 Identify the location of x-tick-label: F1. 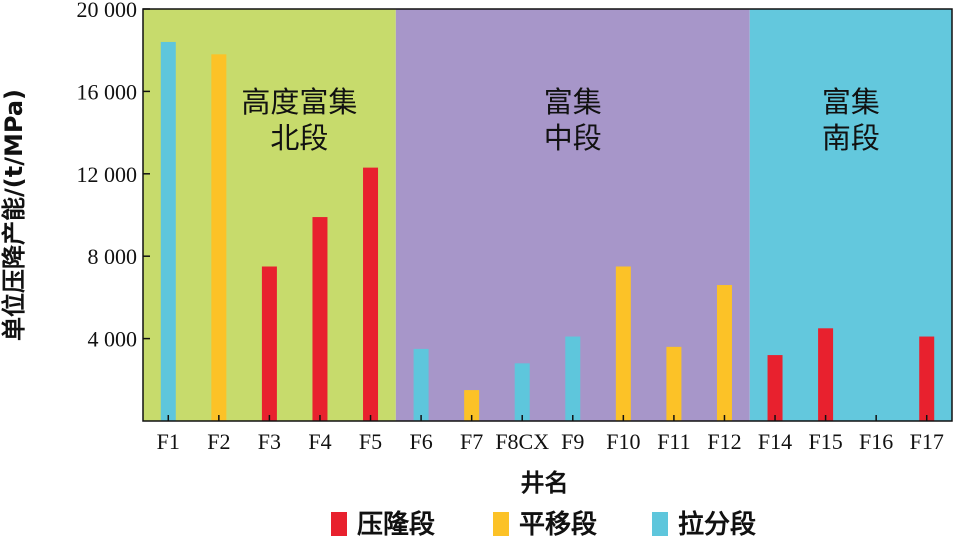
(168, 441).